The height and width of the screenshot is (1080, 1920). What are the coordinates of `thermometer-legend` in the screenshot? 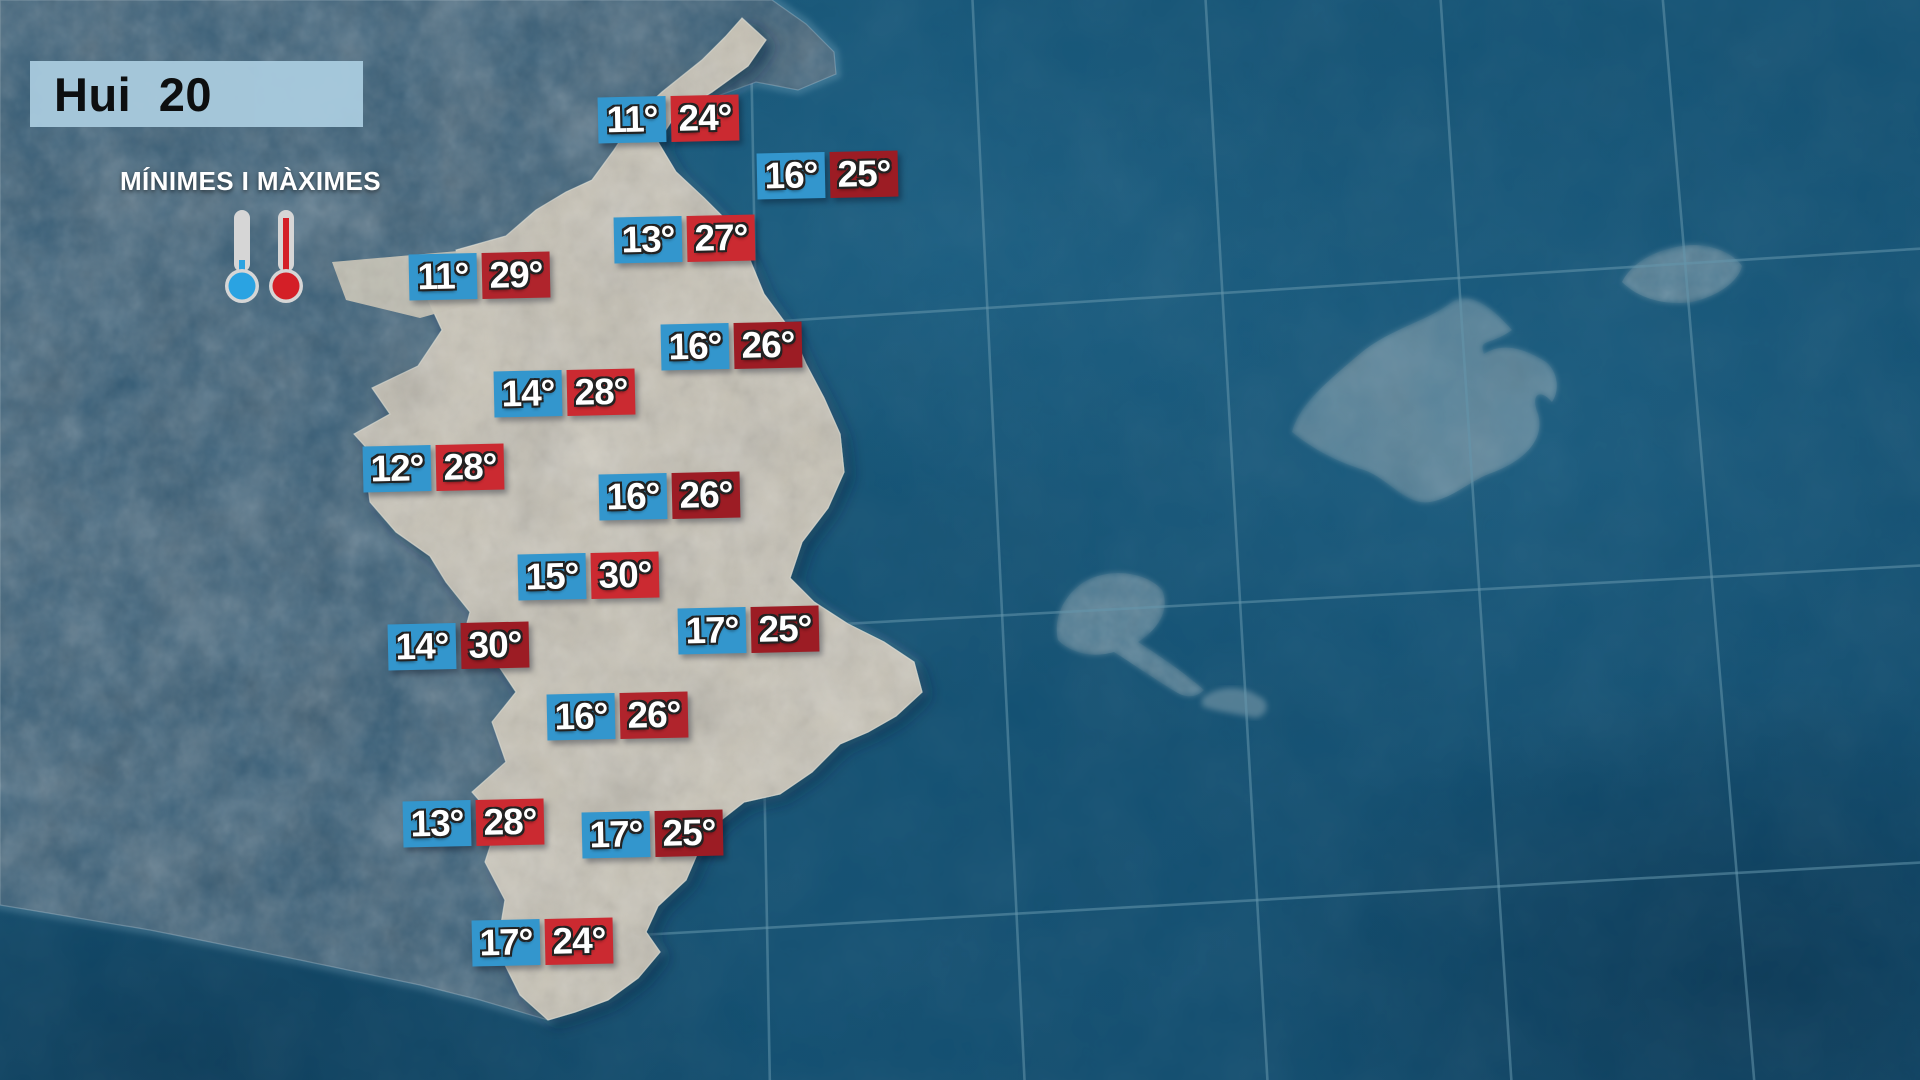 It's located at (264, 256).